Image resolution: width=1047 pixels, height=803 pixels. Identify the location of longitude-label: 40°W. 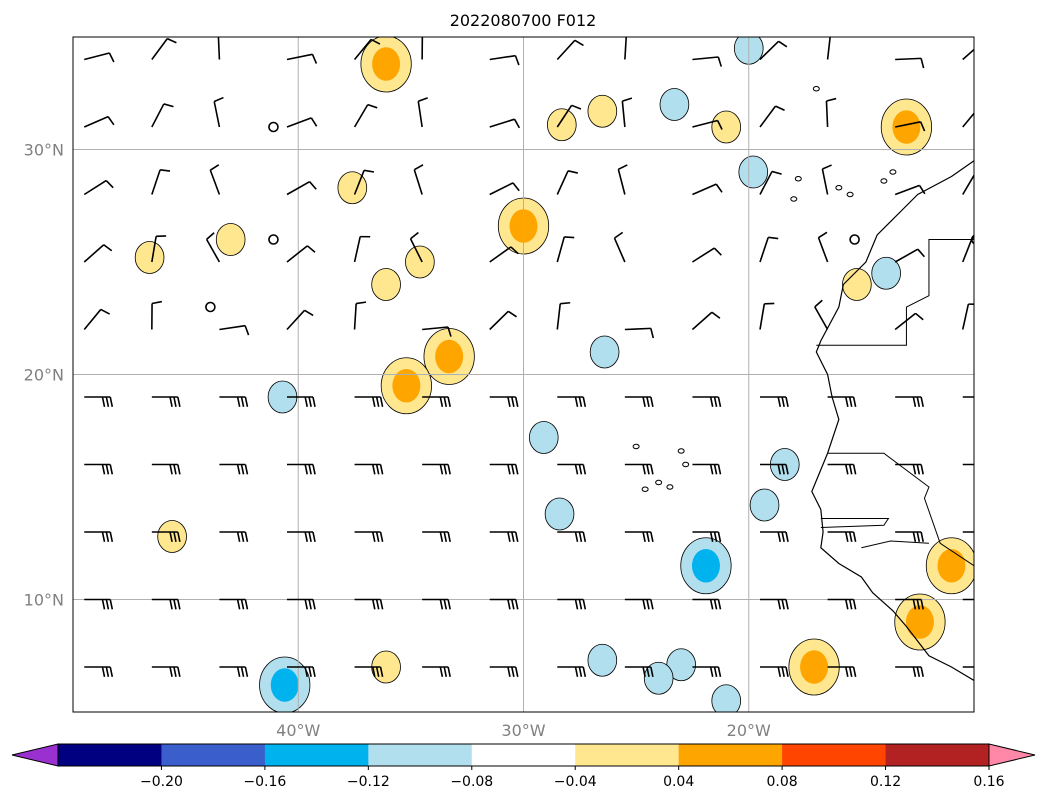
(298, 730).